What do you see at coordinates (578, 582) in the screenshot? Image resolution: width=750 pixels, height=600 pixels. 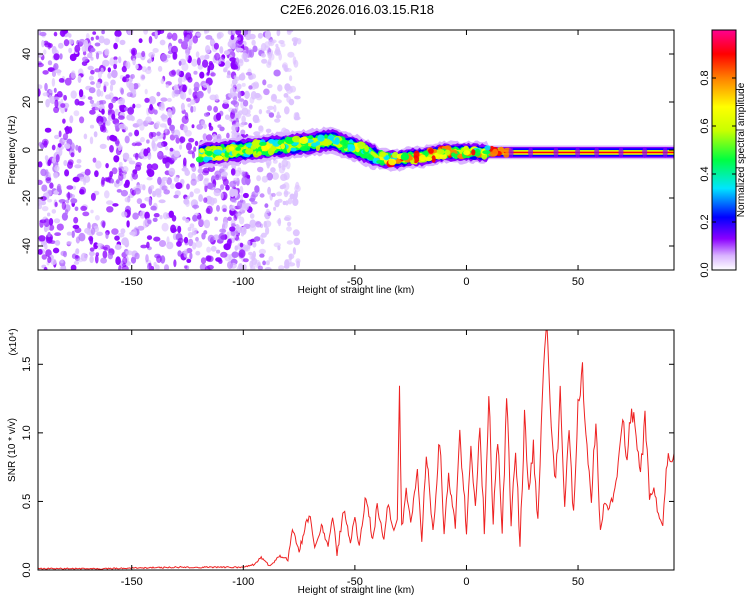 I see `snr-xtick-label: 50` at bounding box center [578, 582].